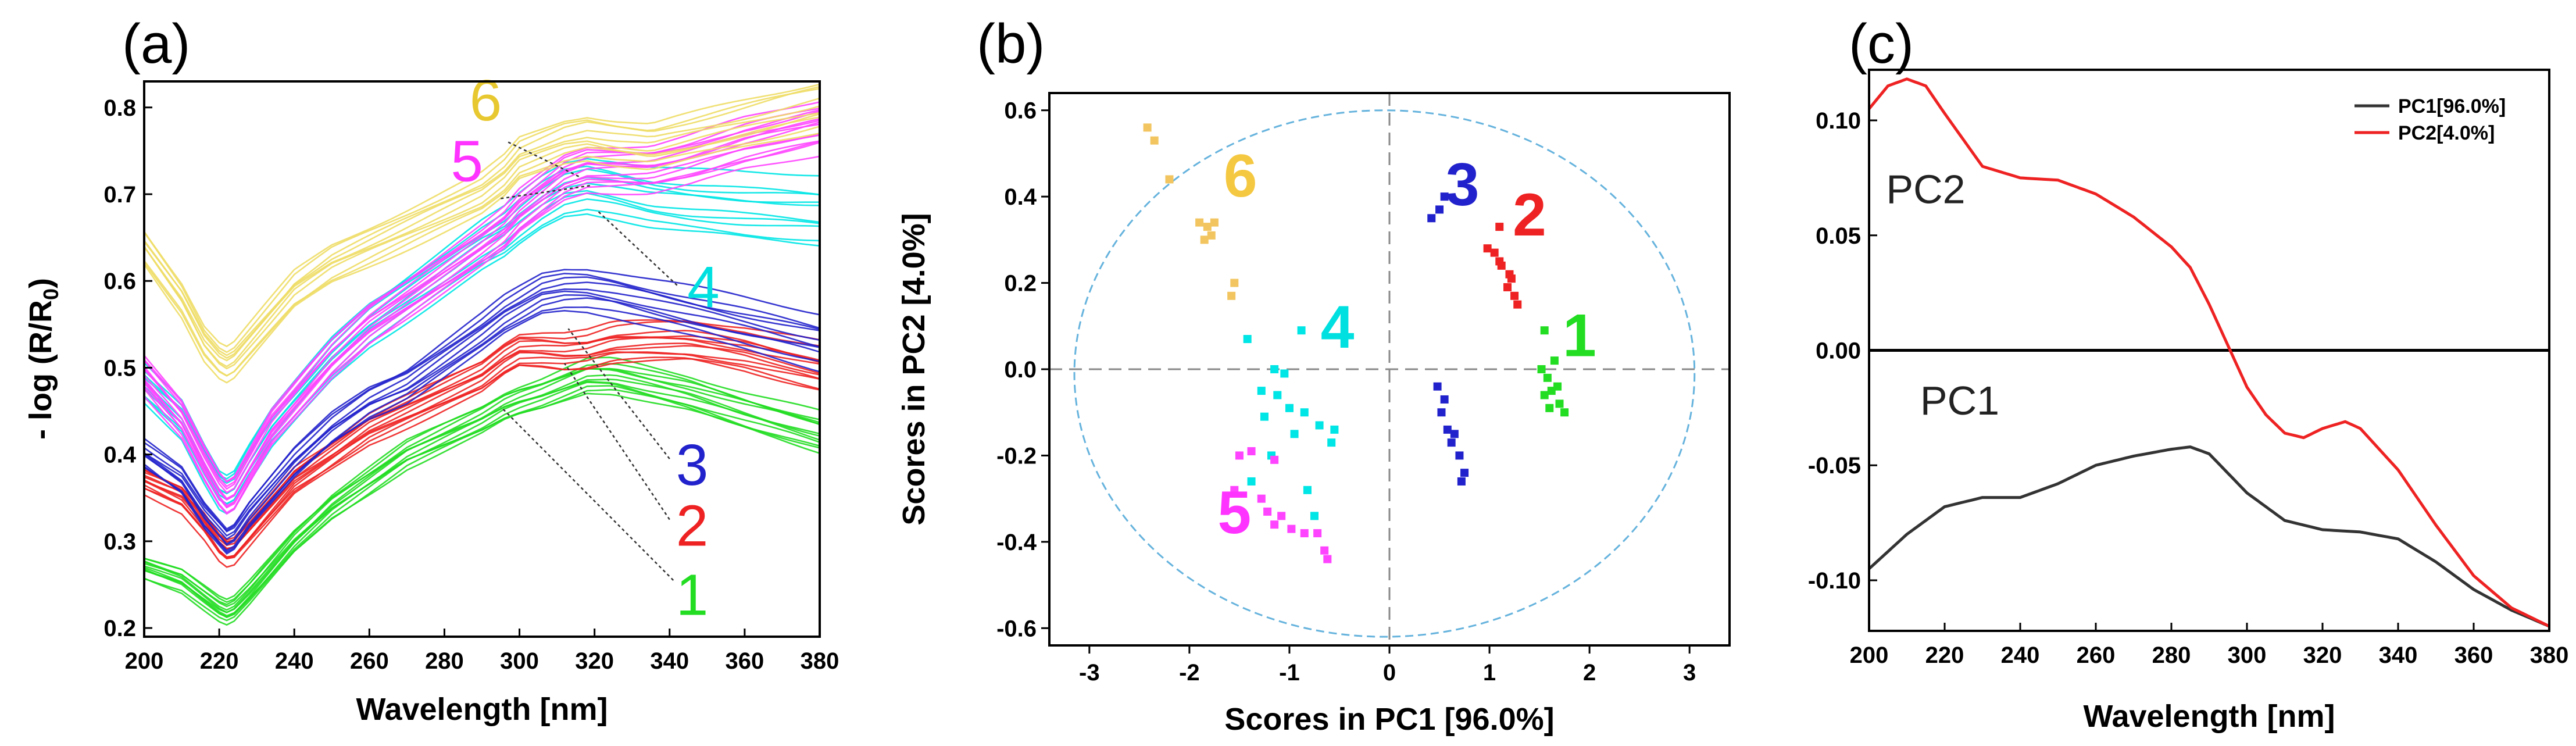 The image size is (2576, 746). What do you see at coordinates (2473, 655) in the screenshot?
I see `x-tick-label: 360` at bounding box center [2473, 655].